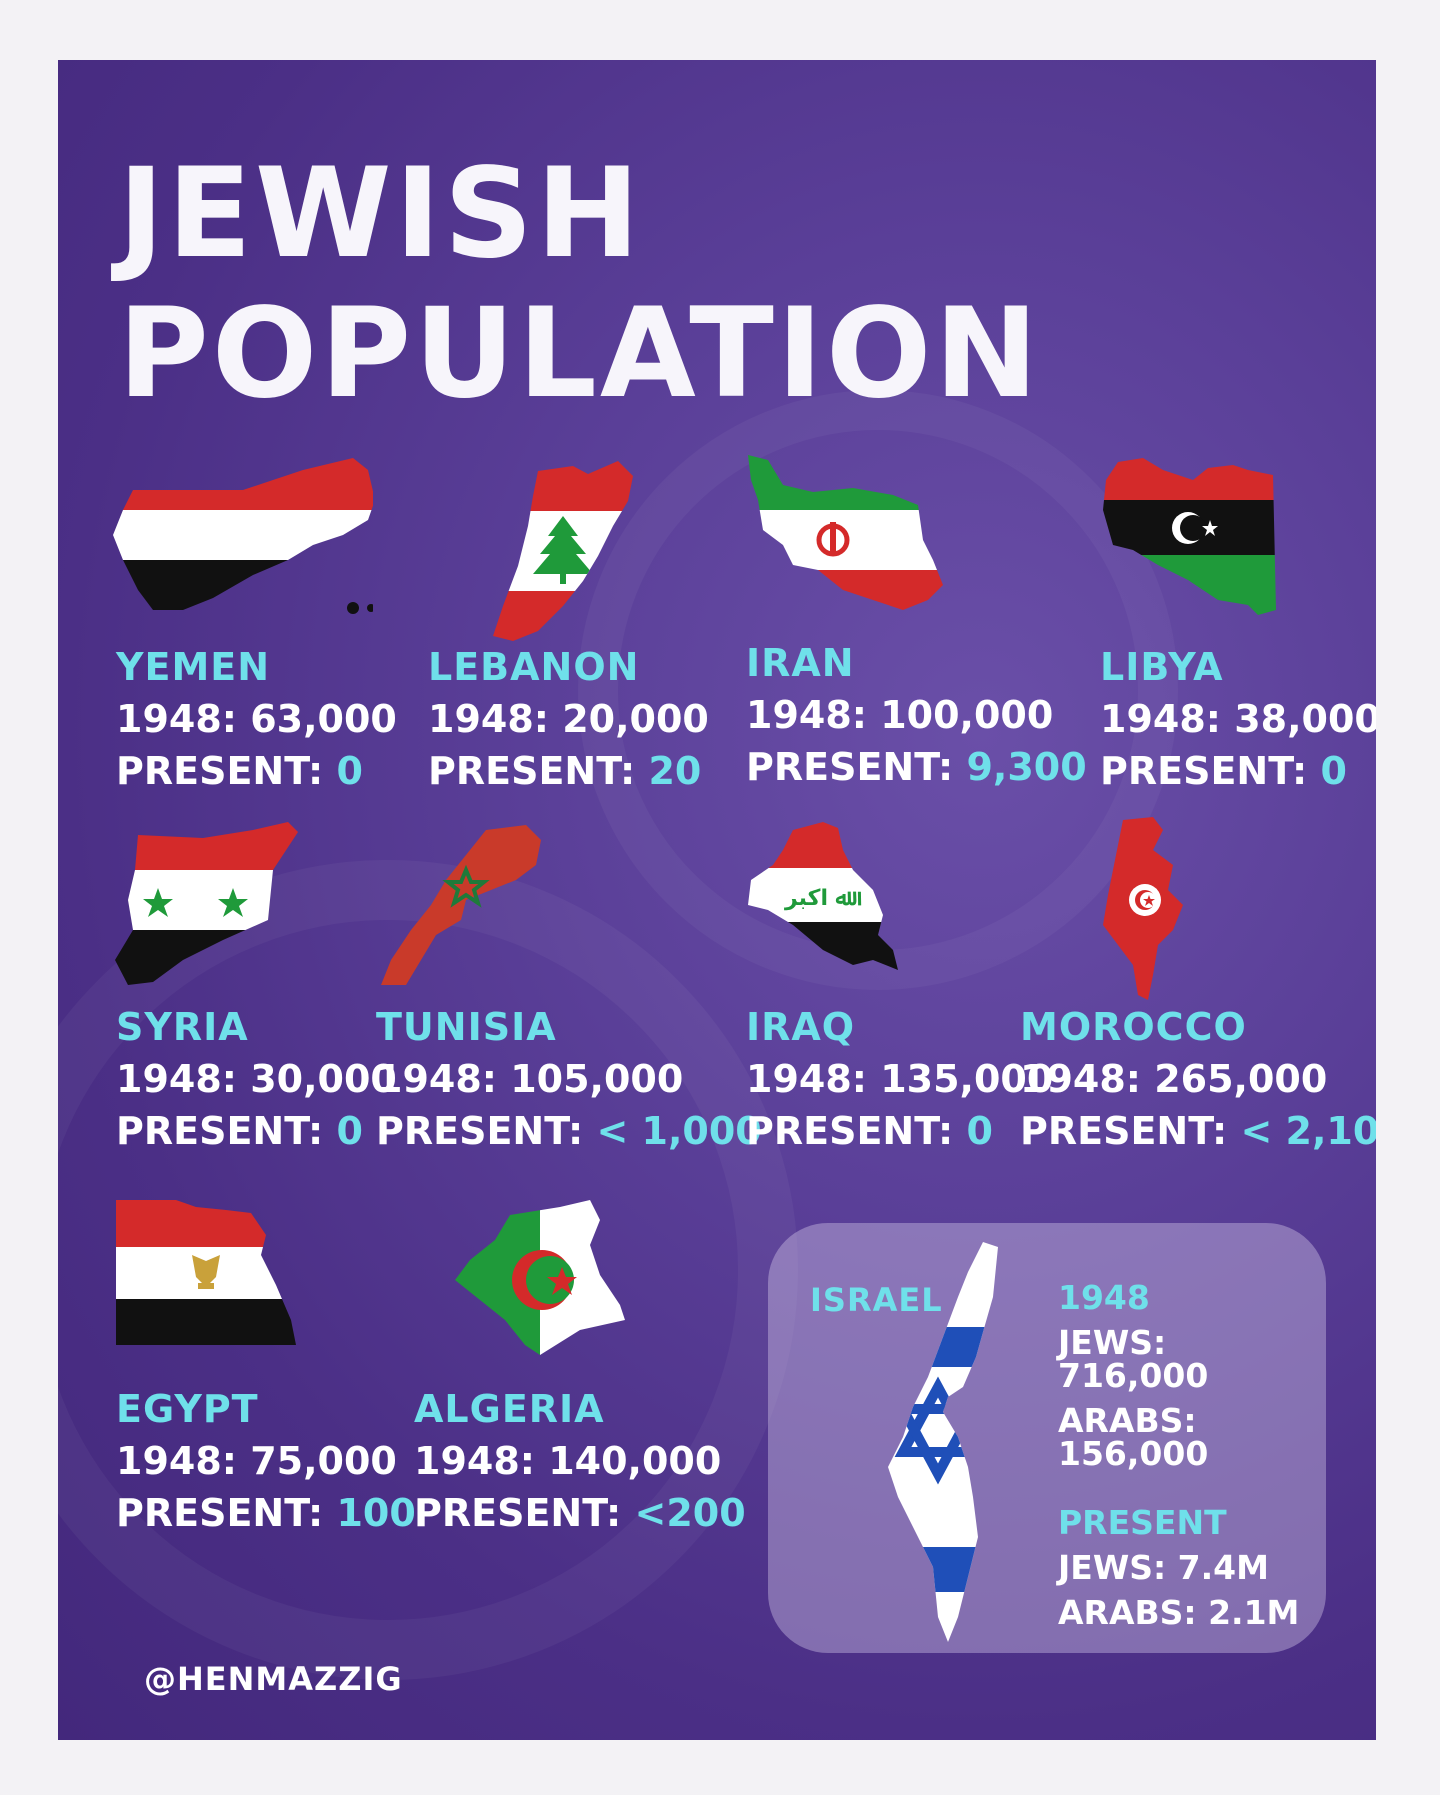  What do you see at coordinates (206, 1272) in the screenshot?
I see `egypt-flag-map-icon` at bounding box center [206, 1272].